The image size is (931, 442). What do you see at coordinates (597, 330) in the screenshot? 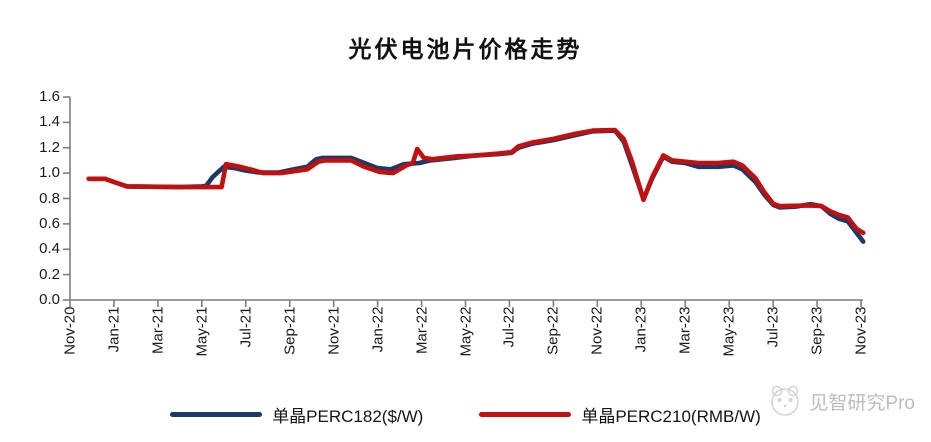
I see `x-tick-label: Nov-22` at bounding box center [597, 330].